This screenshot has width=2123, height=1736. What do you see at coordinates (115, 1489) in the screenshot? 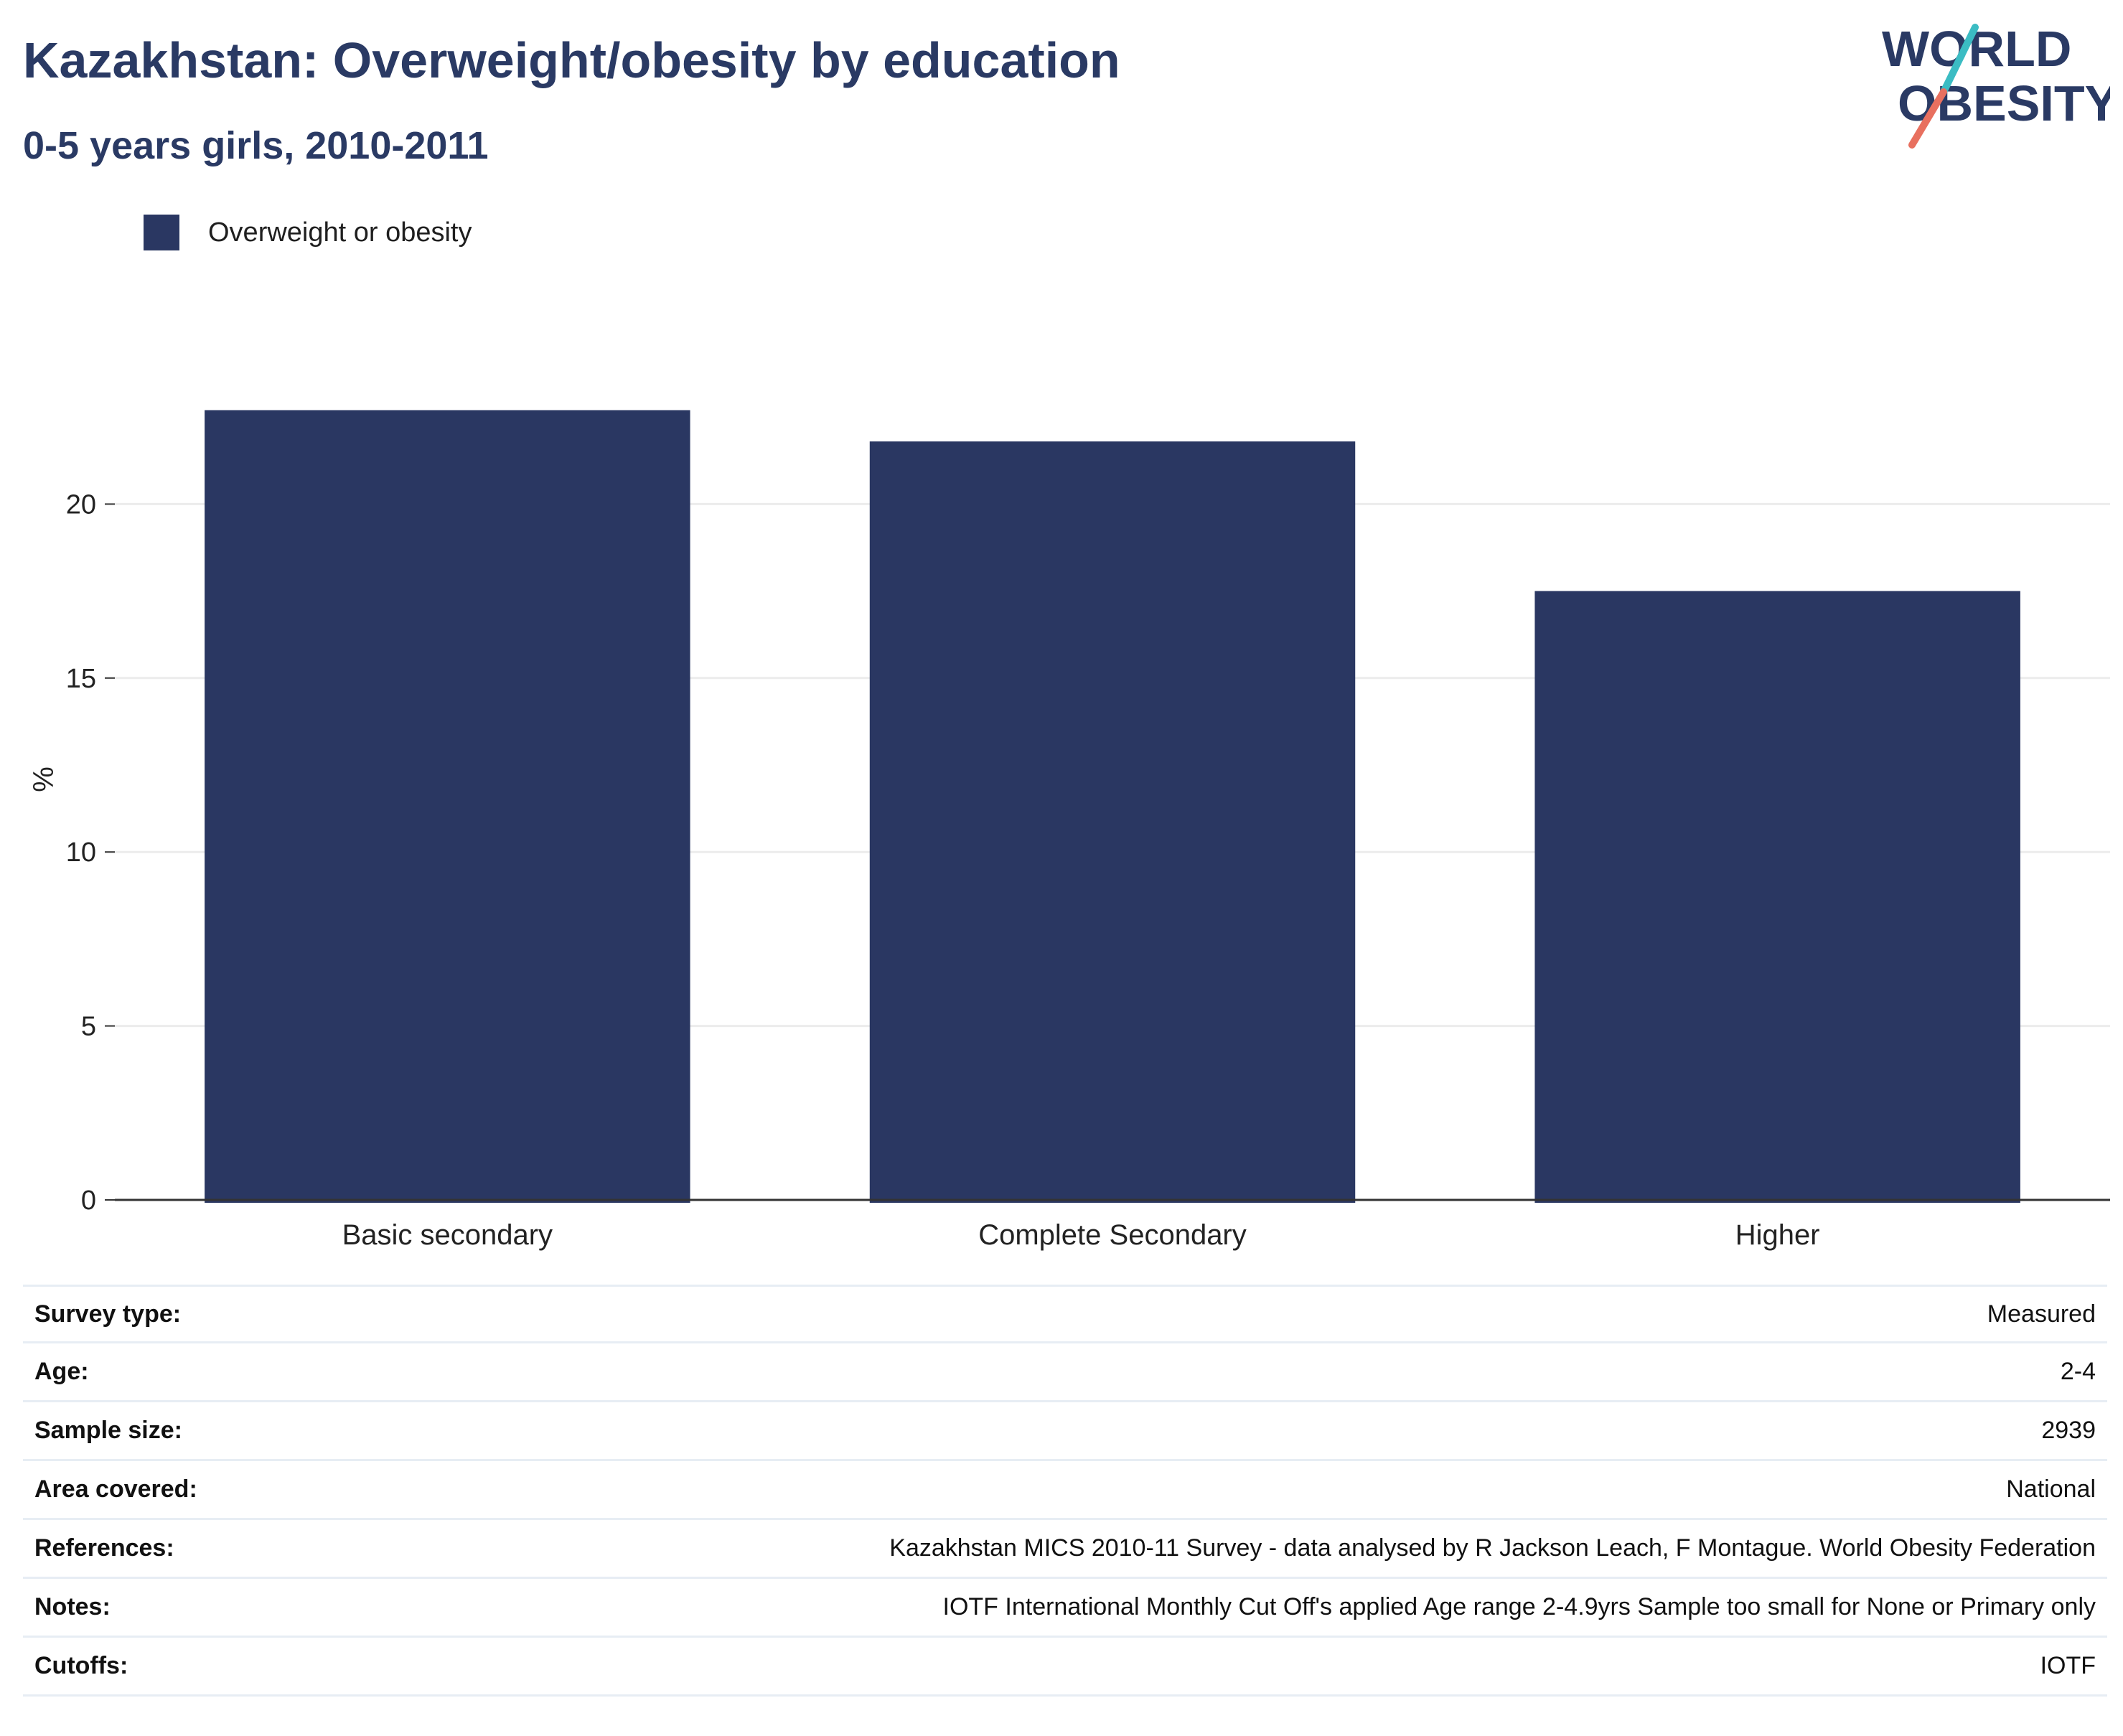
I see `info-key: Area covered:` at bounding box center [115, 1489].